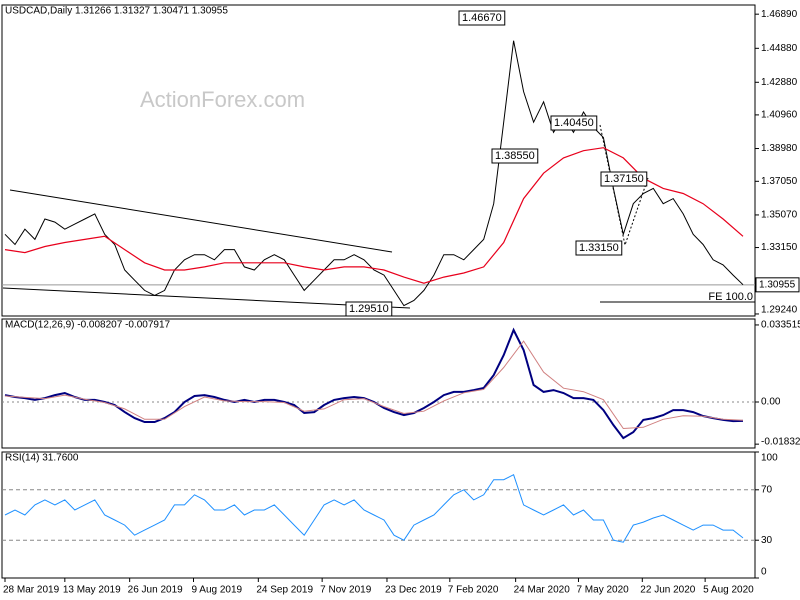  What do you see at coordinates (780, 442) in the screenshot?
I see `y-tick-label: -0.018324` at bounding box center [780, 442].